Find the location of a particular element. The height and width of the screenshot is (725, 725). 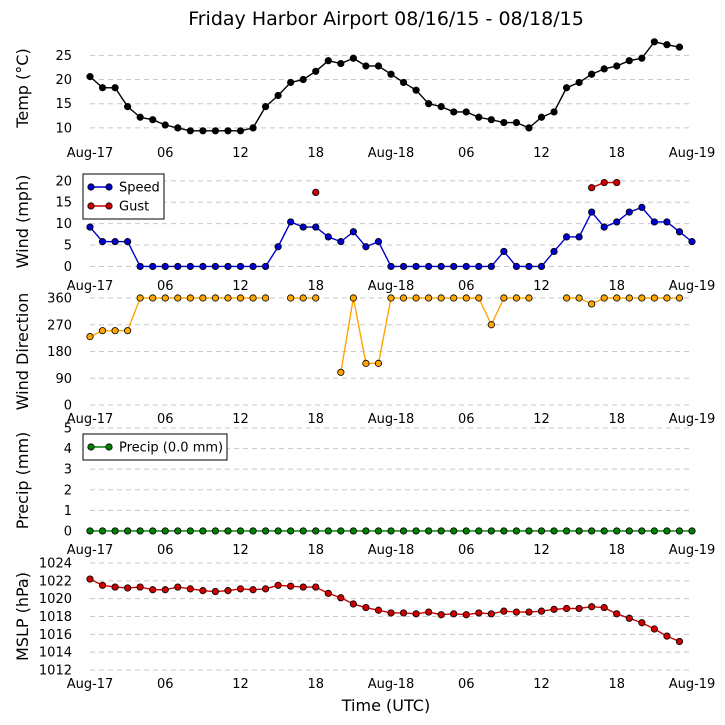

x-tick-label: Aug-18 is located at coordinates (391, 153).